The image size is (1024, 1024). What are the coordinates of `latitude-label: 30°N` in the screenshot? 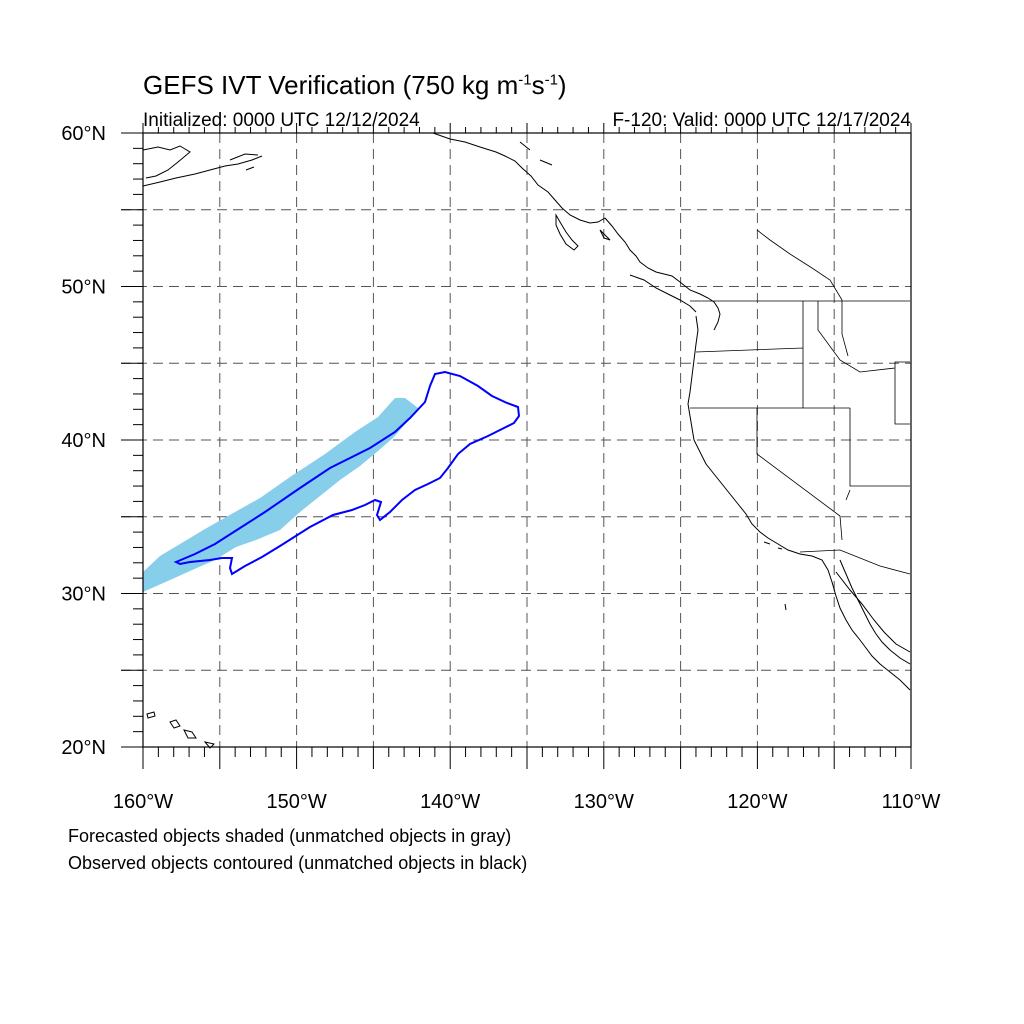 It's located at (83, 595).